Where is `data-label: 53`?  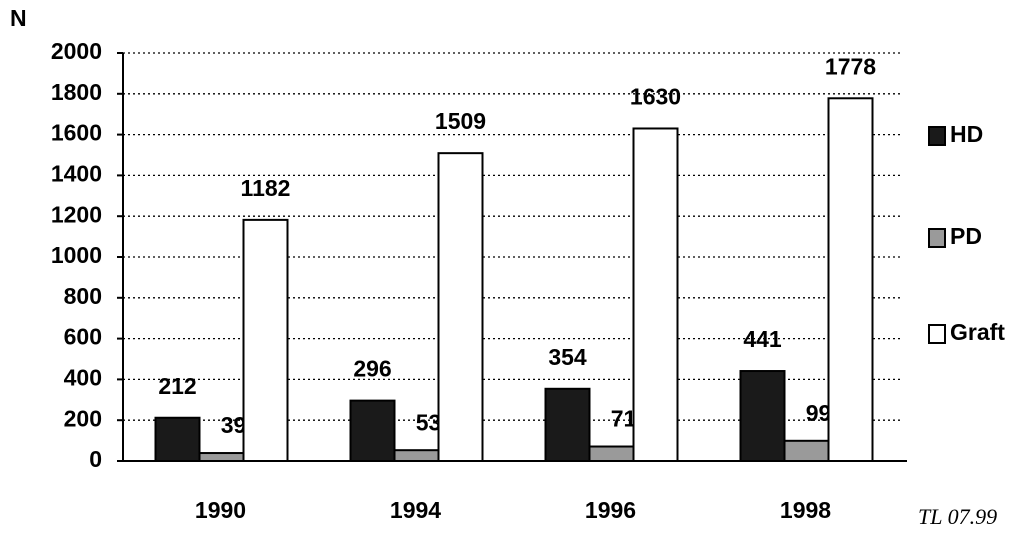 data-label: 53 is located at coordinates (429, 422).